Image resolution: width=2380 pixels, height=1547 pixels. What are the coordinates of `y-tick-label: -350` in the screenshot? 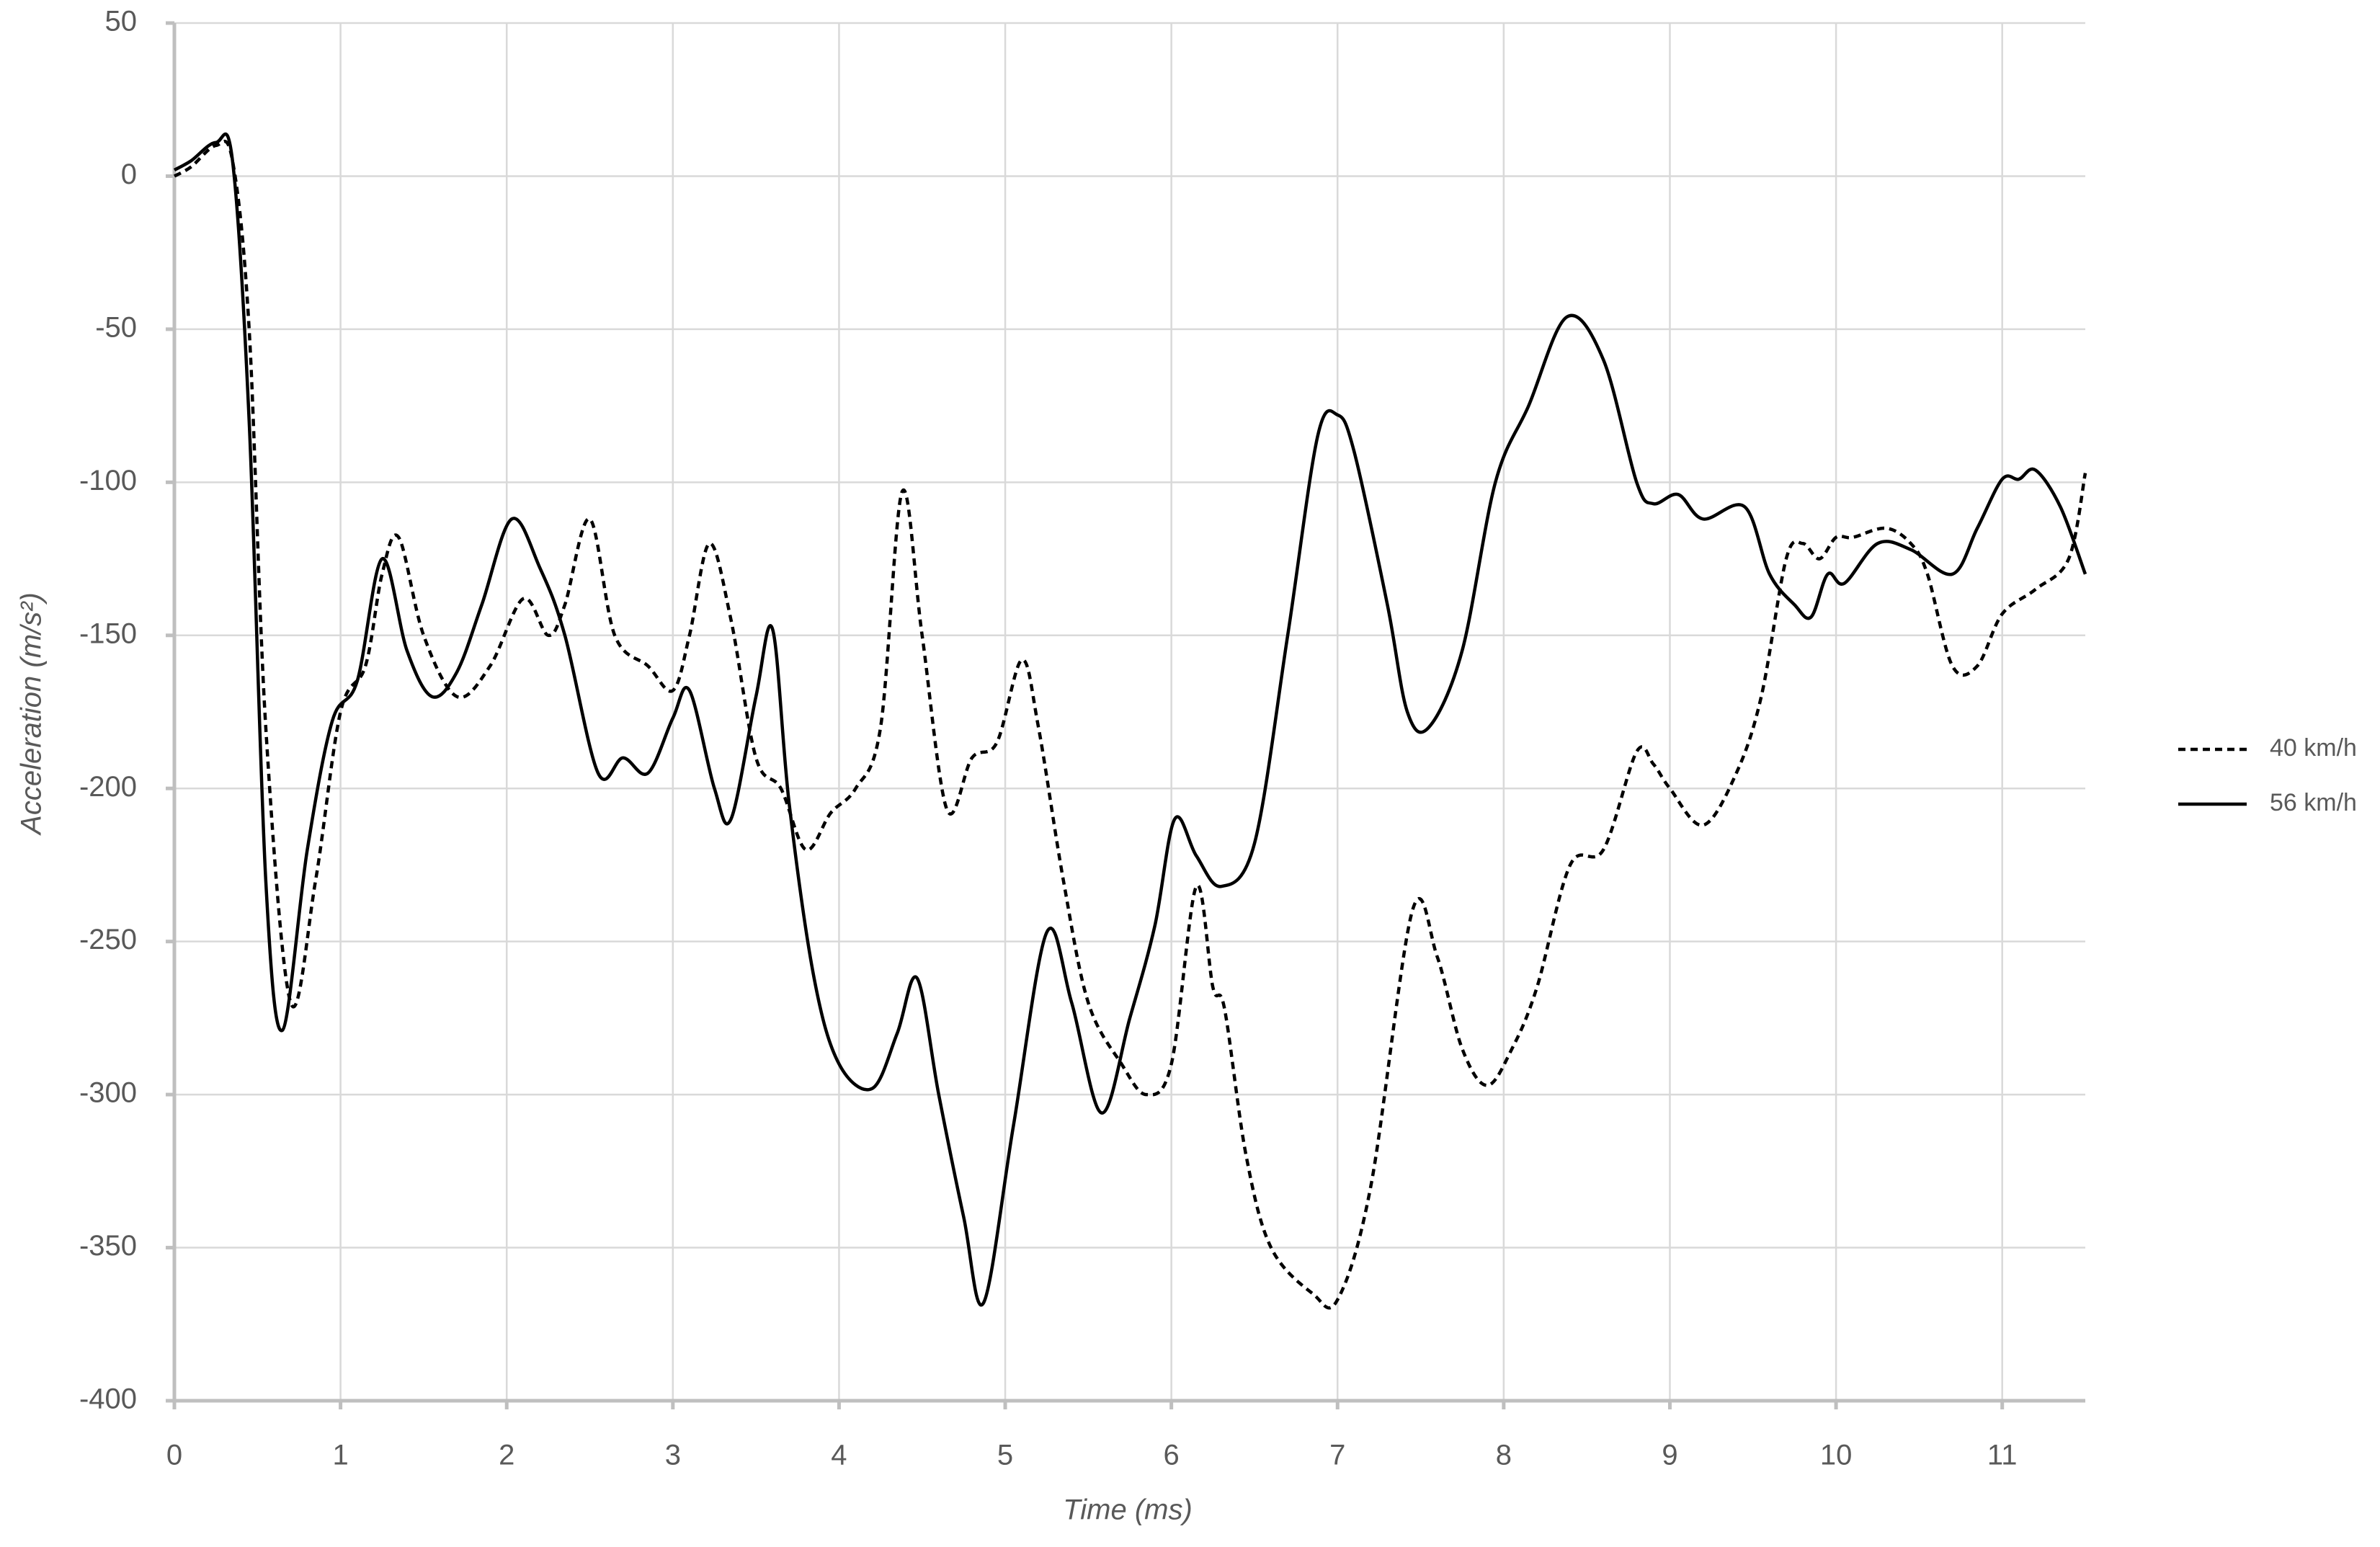 It's located at (108, 1246).